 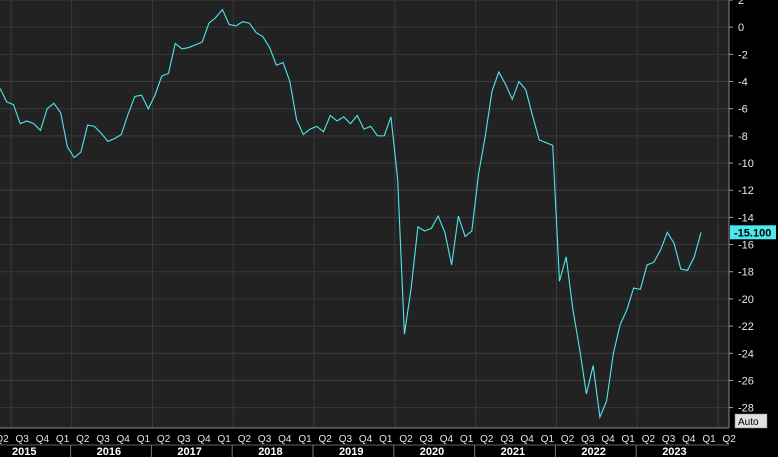 I want to click on year-label: 2019, so click(x=351, y=451).